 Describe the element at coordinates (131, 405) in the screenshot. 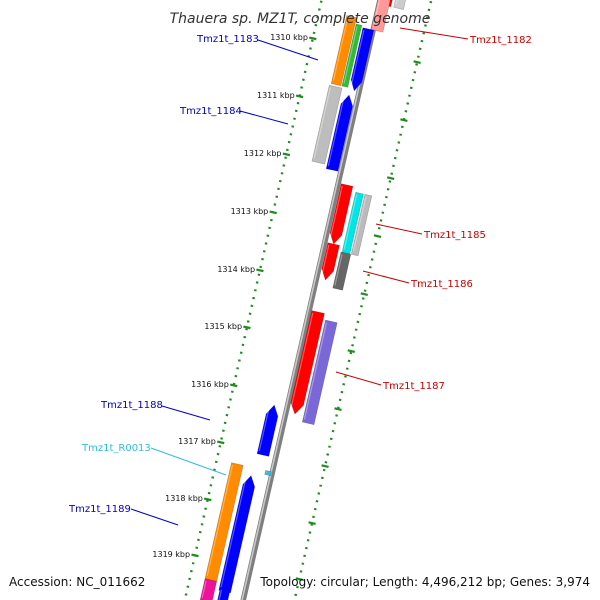

I see `gene-label-tmz1t_1188: Tmz1t_1188` at that location.